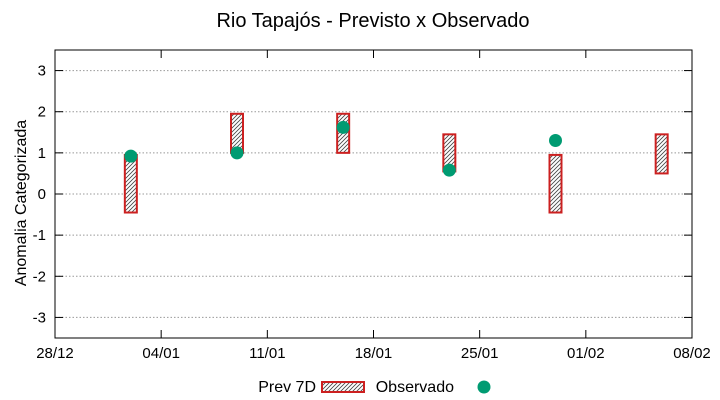 This screenshot has width=720, height=400. I want to click on y-axis-label: Anomalia Categorizada, so click(21, 203).